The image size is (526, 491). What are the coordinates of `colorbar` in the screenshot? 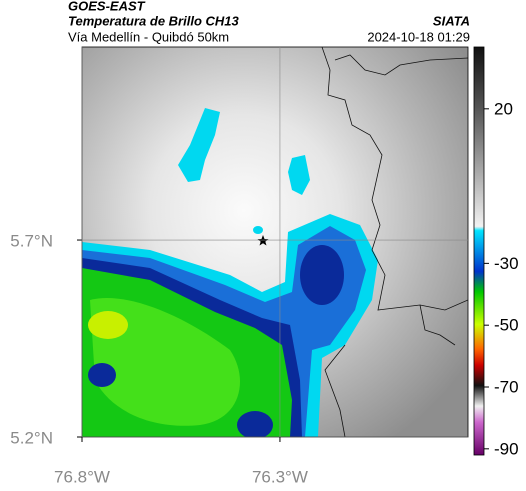 It's located at (479, 251).